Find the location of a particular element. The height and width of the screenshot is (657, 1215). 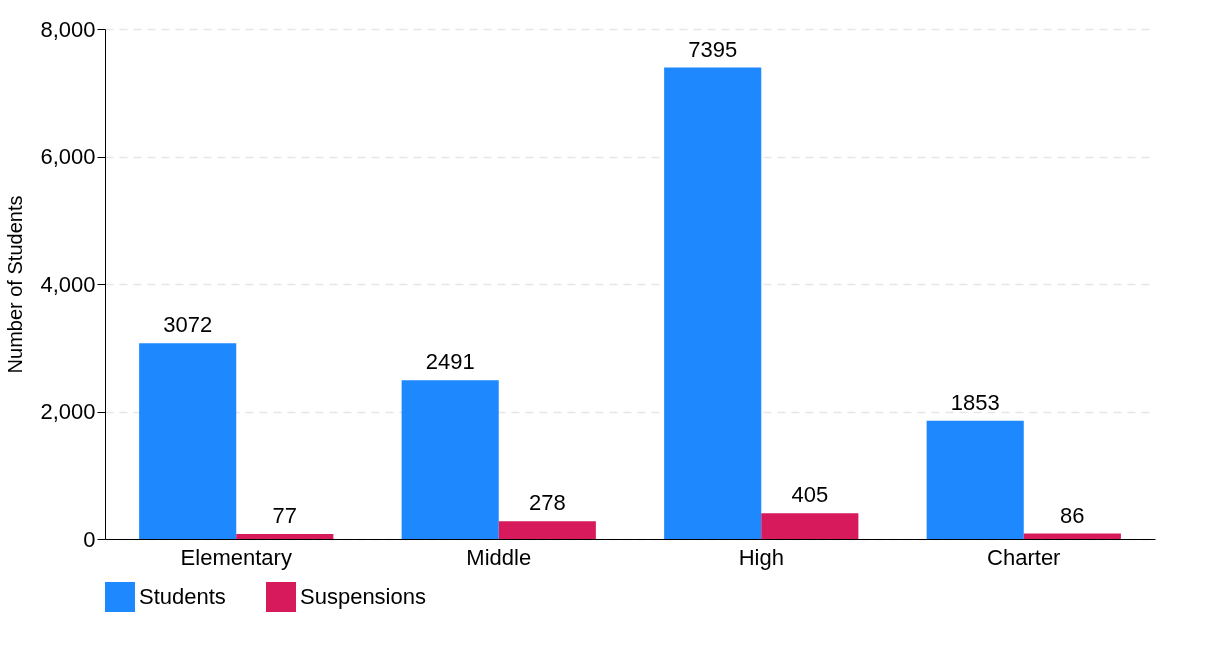

data-label: 7395 is located at coordinates (713, 49).